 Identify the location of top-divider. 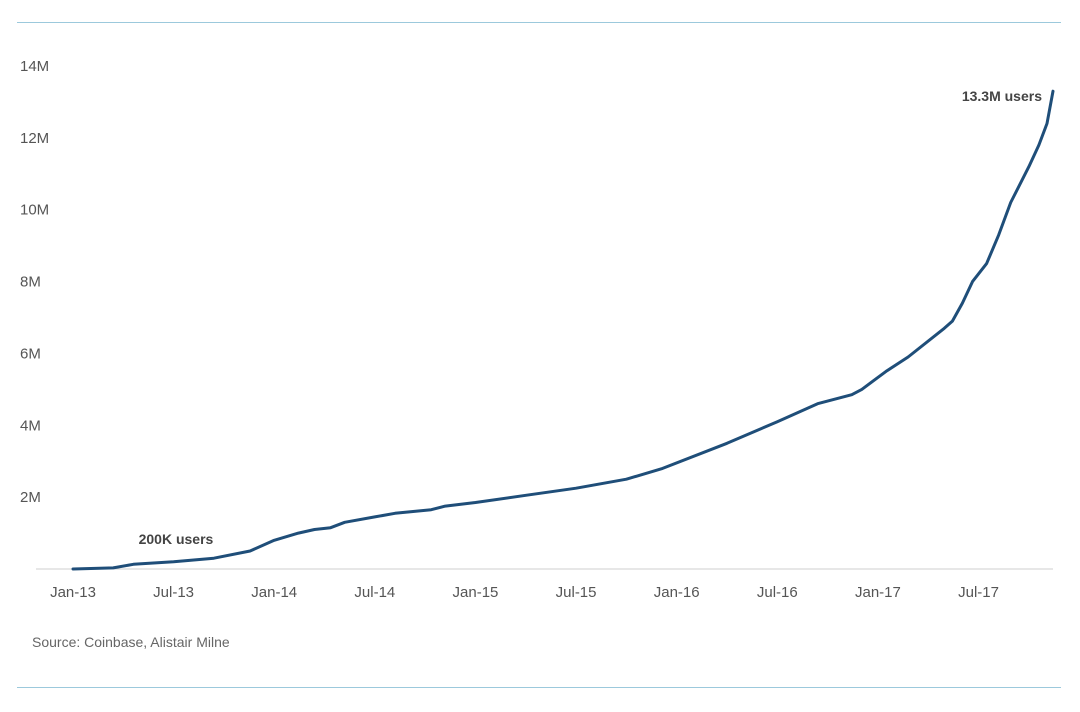
(539, 22).